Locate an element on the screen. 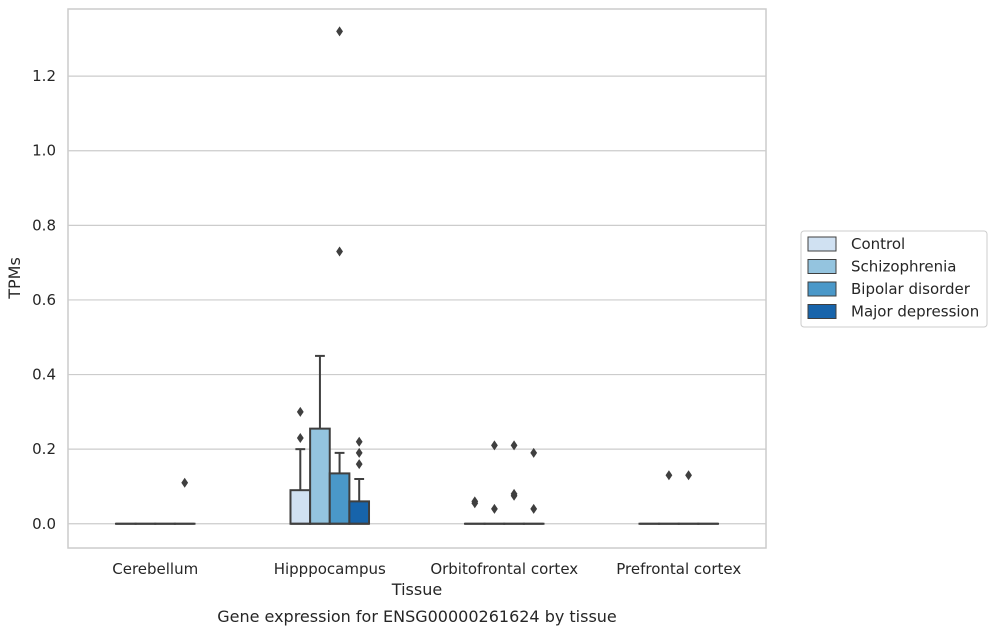  y-tick-labels: 0.0 0.2 0.4 0.6 0.8 1.0 1.2 is located at coordinates (44, 300).